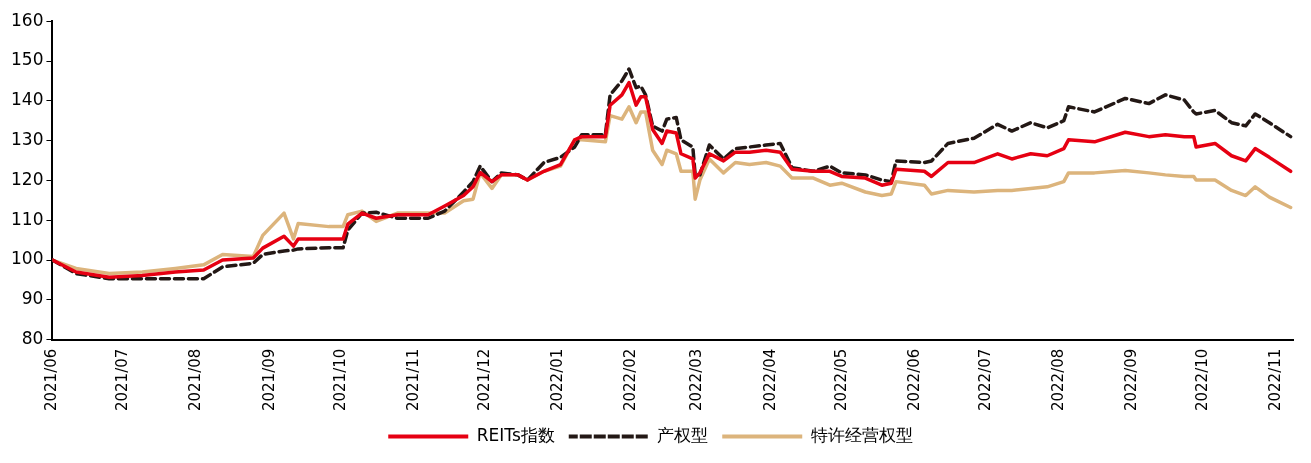 The image size is (1311, 463). What do you see at coordinates (412, 380) in the screenshot?
I see `x-tick-label: 2021/11` at bounding box center [412, 380].